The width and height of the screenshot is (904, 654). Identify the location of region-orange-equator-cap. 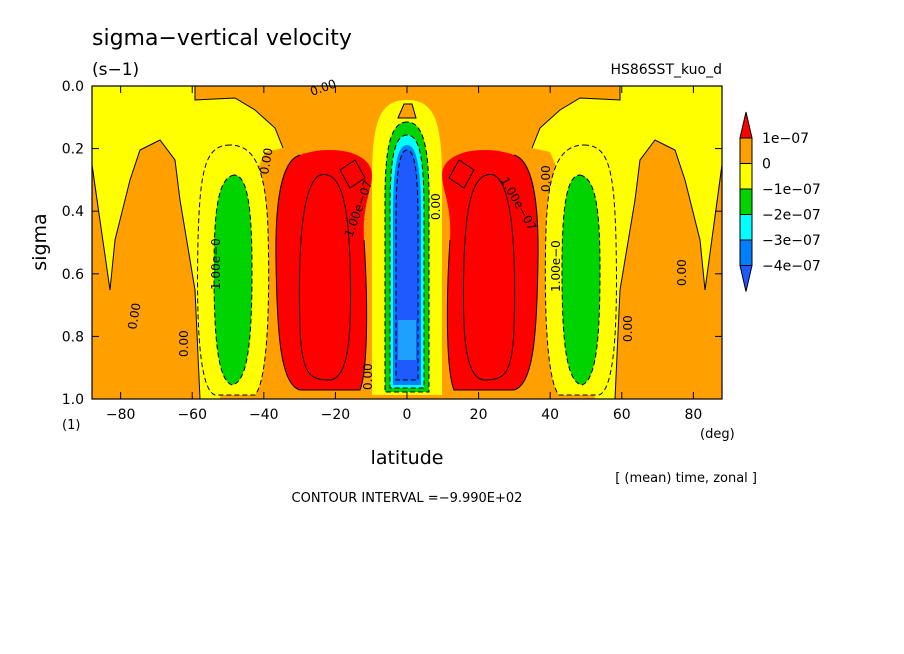
(407, 111).